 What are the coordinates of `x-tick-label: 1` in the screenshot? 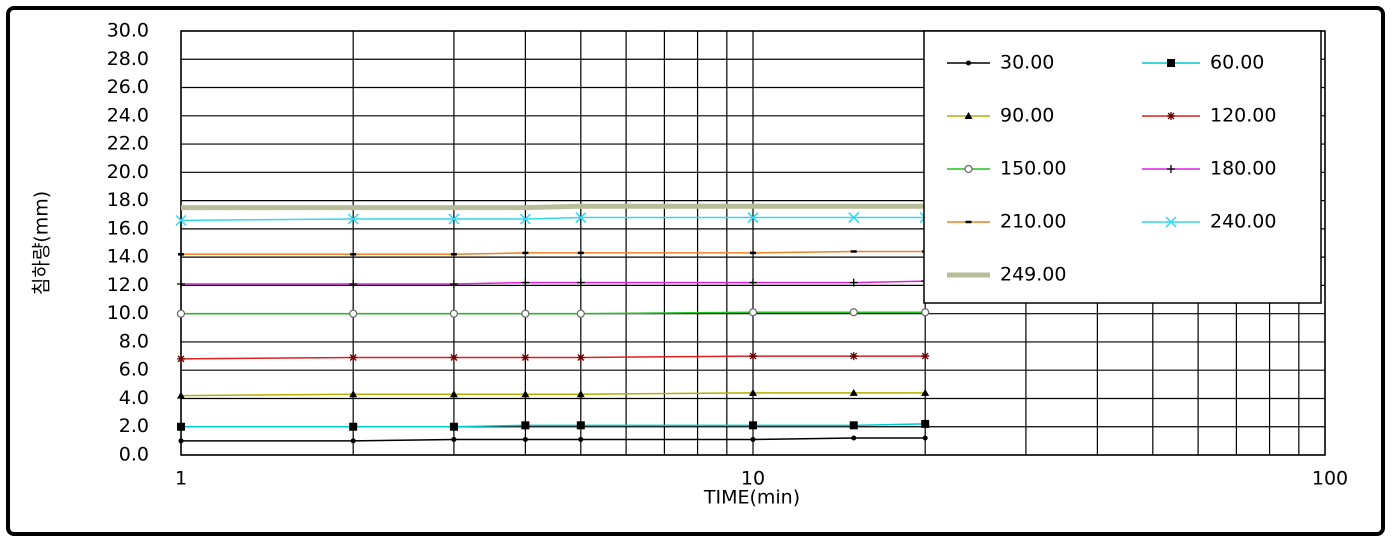 It's located at (181, 479).